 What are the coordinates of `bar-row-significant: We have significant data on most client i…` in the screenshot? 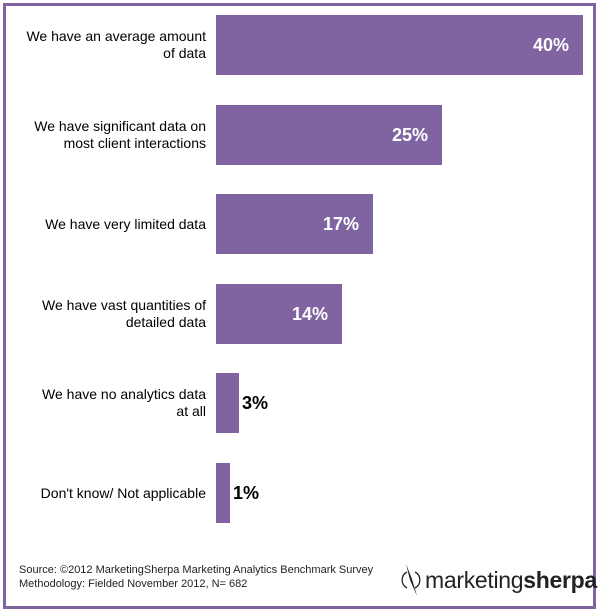 It's located at (300, 135).